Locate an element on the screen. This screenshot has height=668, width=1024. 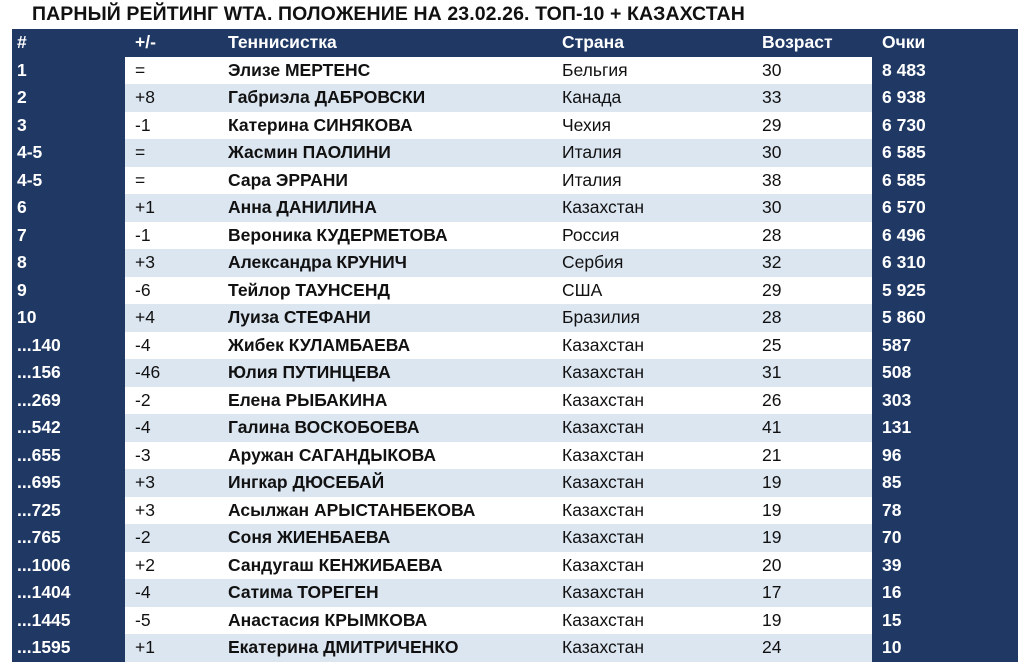
age-cell: 30 is located at coordinates (772, 207).